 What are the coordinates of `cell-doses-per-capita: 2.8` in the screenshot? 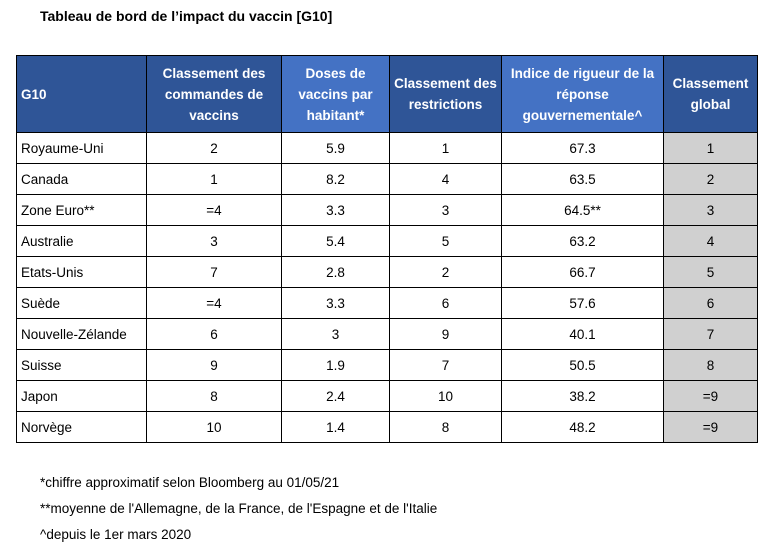 It's located at (335, 272).